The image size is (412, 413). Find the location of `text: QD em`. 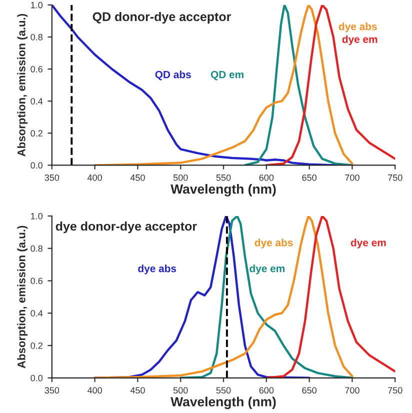

text: QD em is located at coordinates (227, 75).